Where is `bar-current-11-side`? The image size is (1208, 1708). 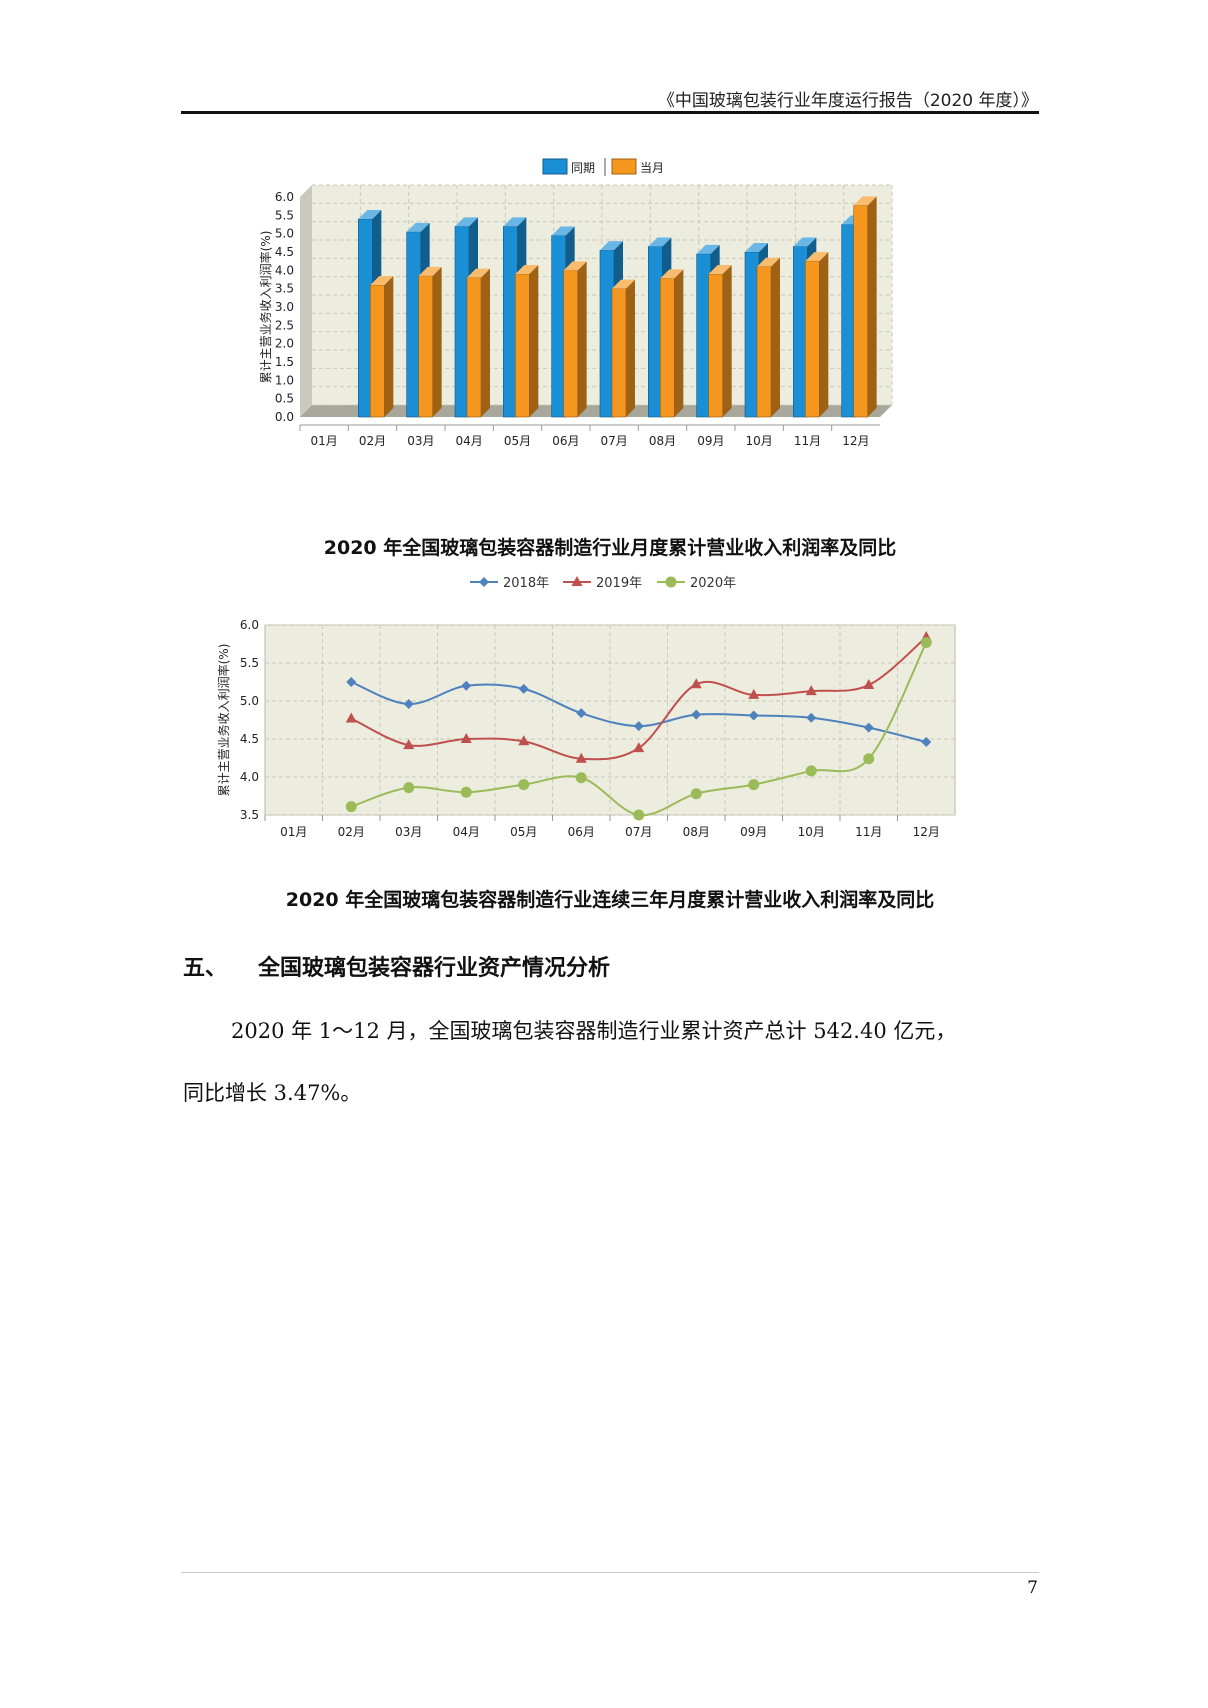 bar-current-11-side is located at coordinates (824, 334).